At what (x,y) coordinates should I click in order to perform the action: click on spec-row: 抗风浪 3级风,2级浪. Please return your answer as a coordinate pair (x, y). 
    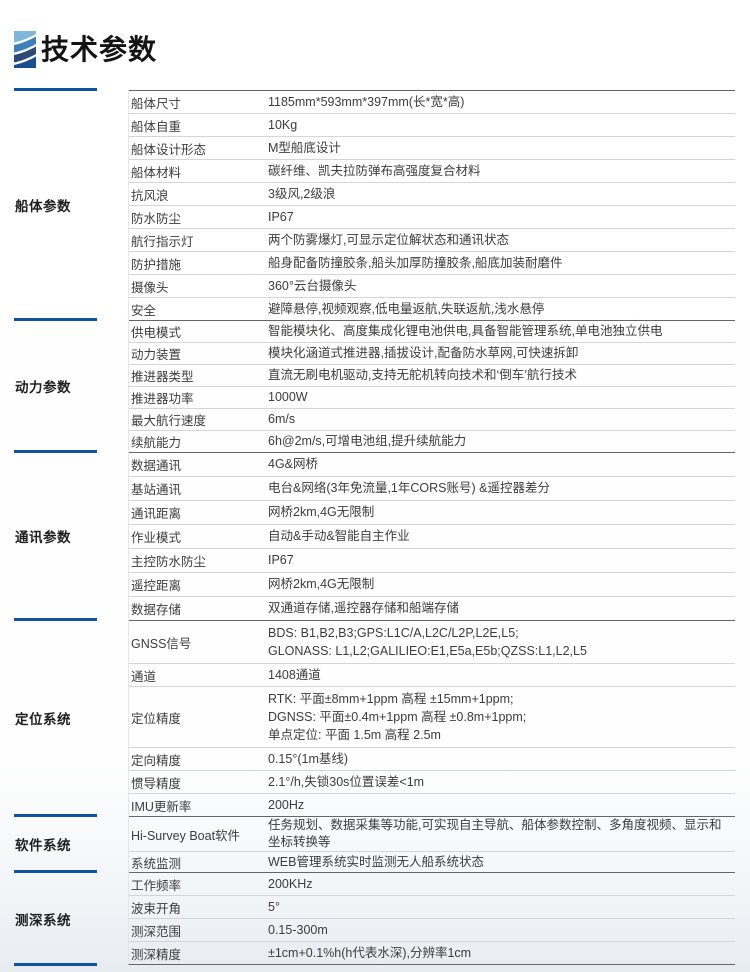
    Looking at the image, I should click on (432, 193).